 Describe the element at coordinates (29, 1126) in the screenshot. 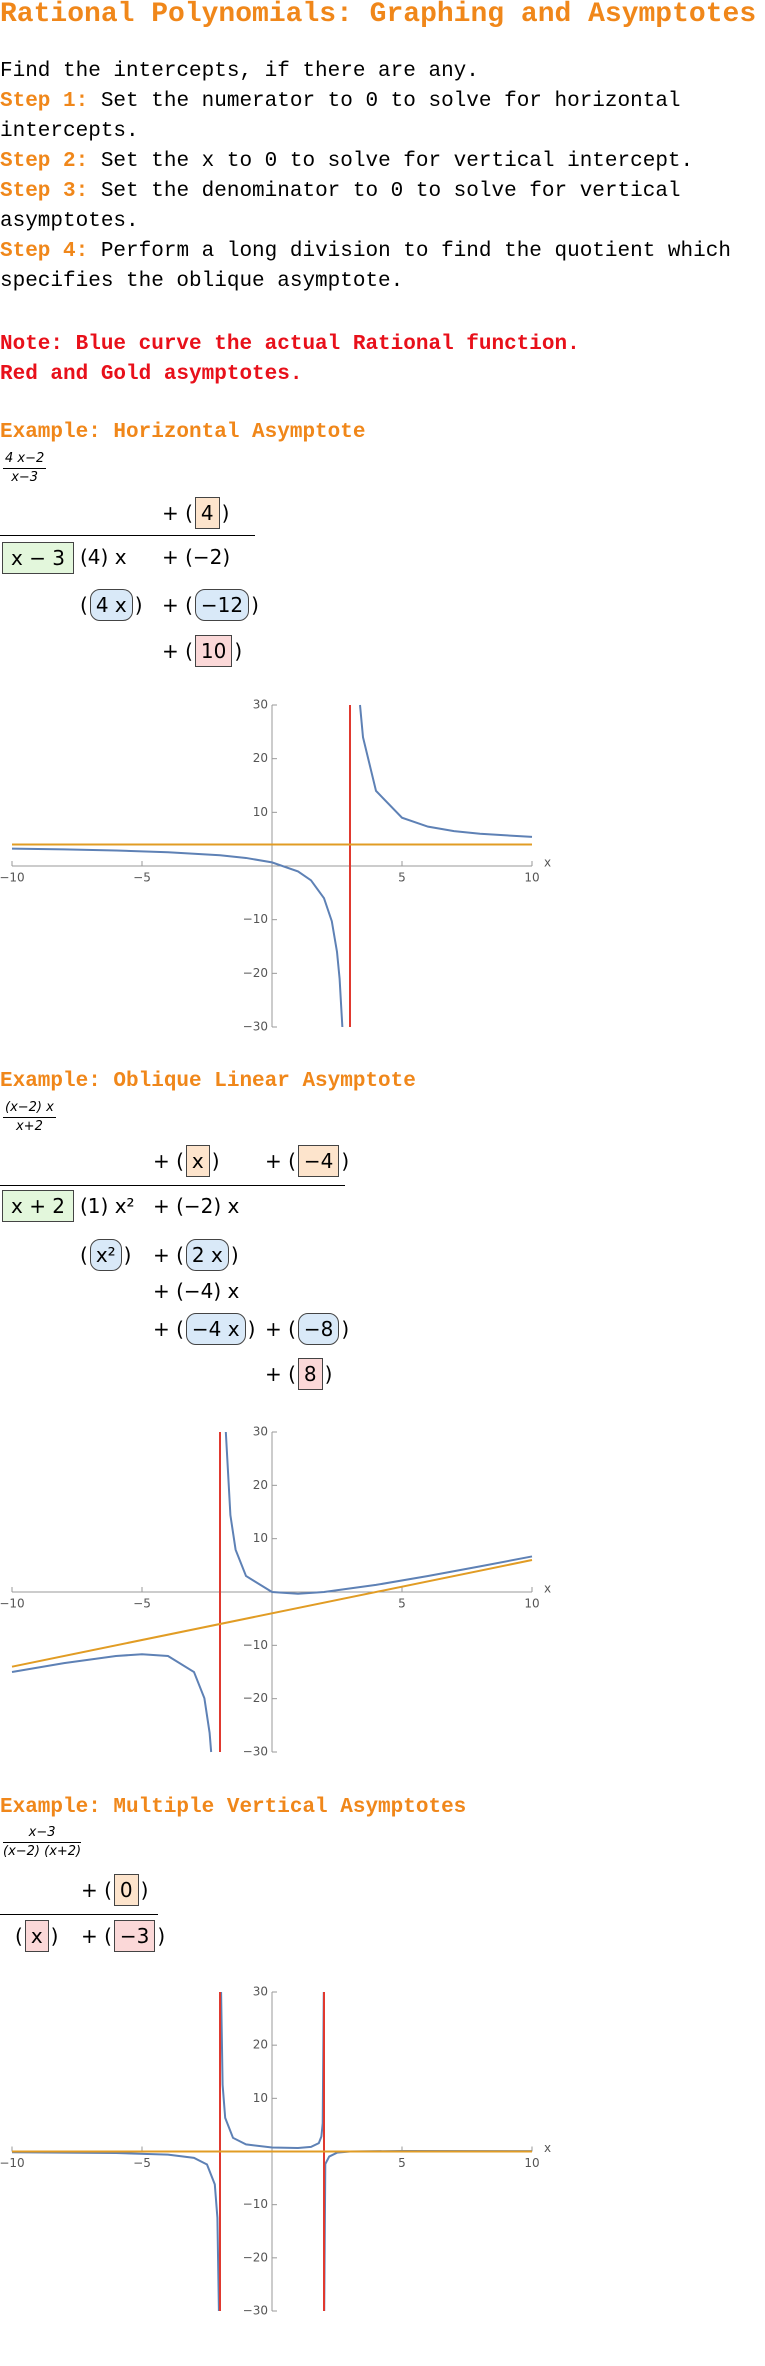

I see `denominator: x+2` at that location.